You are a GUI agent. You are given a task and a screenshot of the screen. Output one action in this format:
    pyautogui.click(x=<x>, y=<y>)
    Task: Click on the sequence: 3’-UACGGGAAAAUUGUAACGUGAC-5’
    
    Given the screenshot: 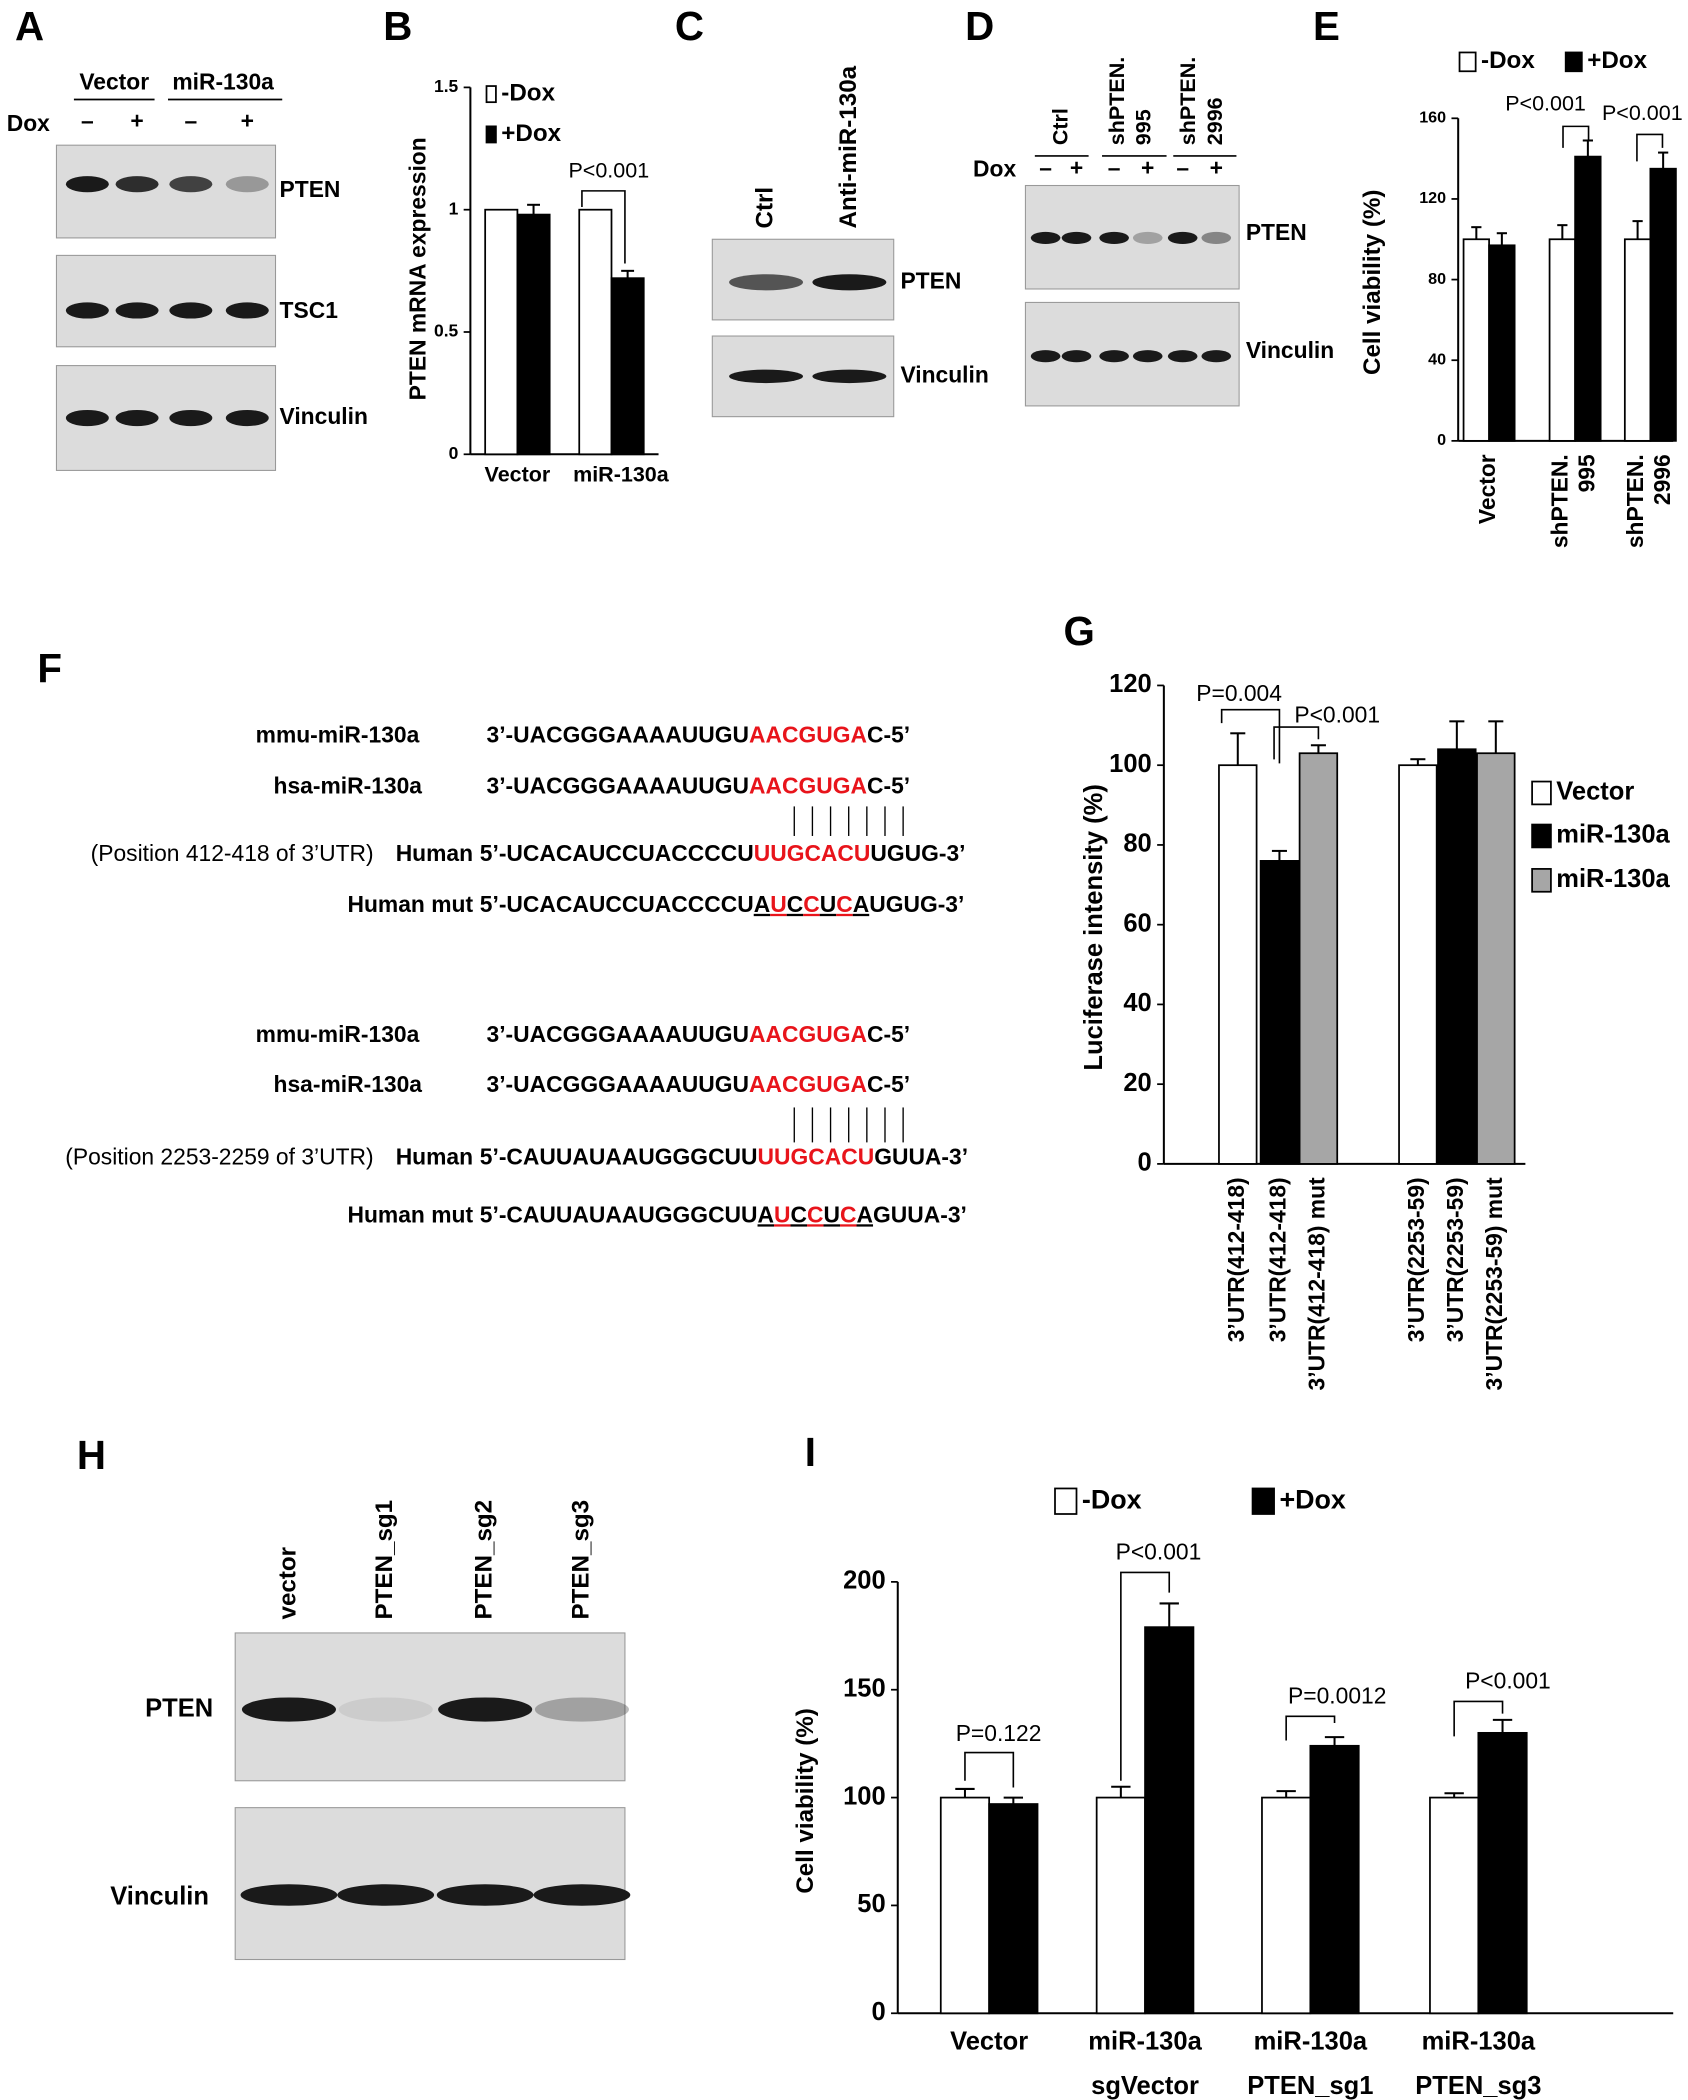 What is the action you would take?
    pyautogui.click(x=699, y=1034)
    